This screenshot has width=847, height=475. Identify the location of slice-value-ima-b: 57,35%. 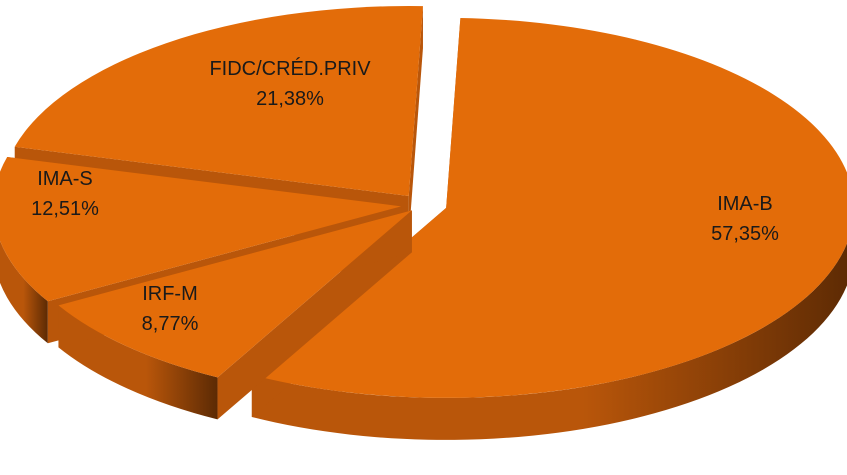
(745, 234).